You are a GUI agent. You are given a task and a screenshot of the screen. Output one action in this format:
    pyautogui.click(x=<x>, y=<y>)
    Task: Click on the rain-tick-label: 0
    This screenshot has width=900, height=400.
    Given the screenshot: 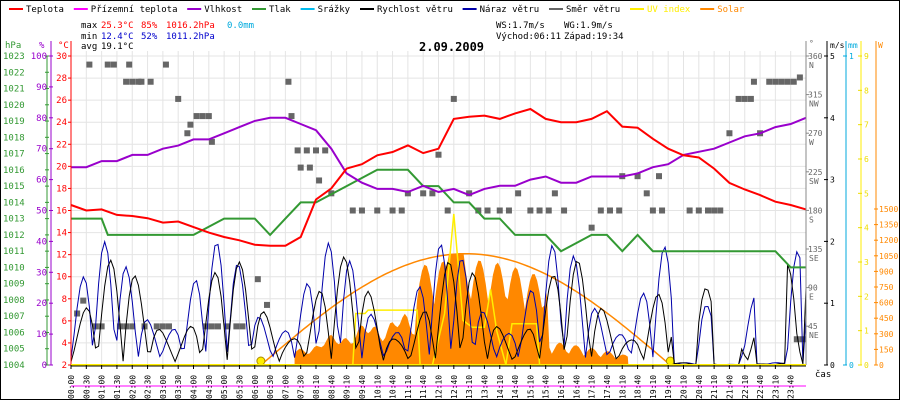 What is the action you would take?
    pyautogui.click(x=851, y=365)
    